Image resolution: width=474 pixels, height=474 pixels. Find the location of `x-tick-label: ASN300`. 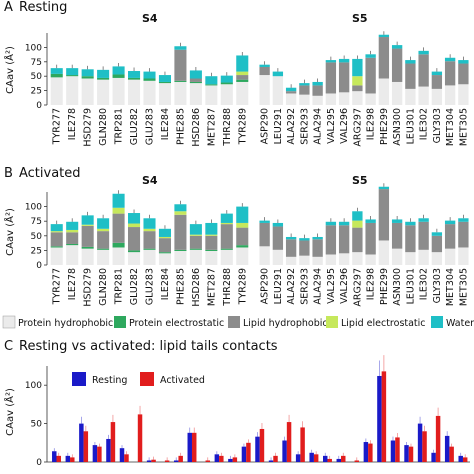

x-tick-label: ASN300 is located at coordinates (397, 287).